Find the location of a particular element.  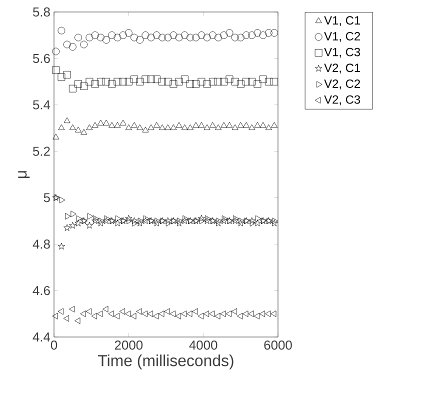

y-tick-label: 5.2 is located at coordinates (41, 151).